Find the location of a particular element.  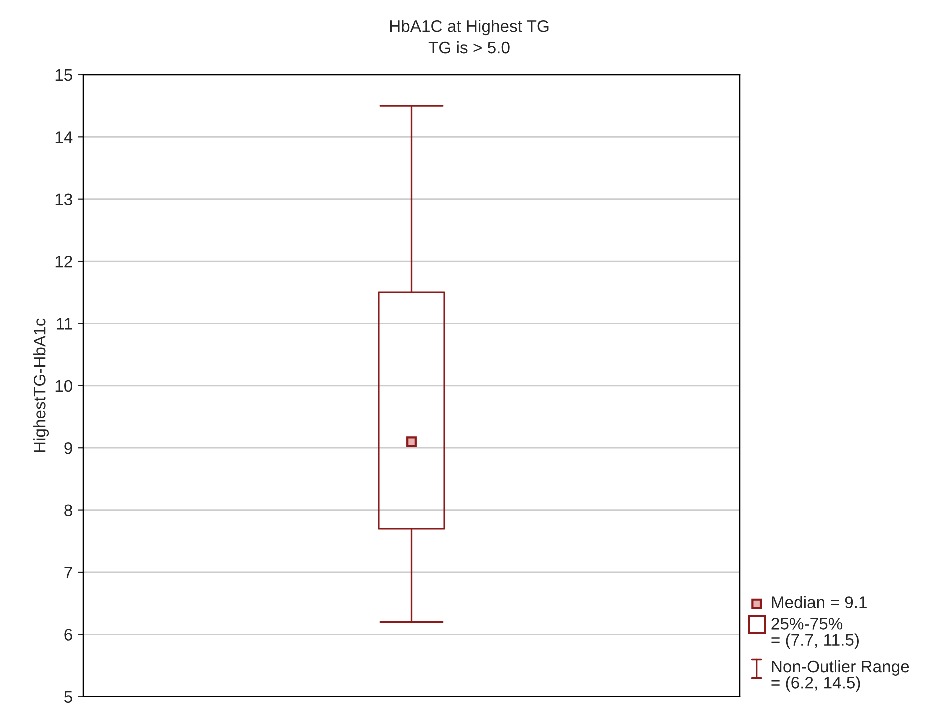

y-tick-label: 5 is located at coordinates (68, 697).